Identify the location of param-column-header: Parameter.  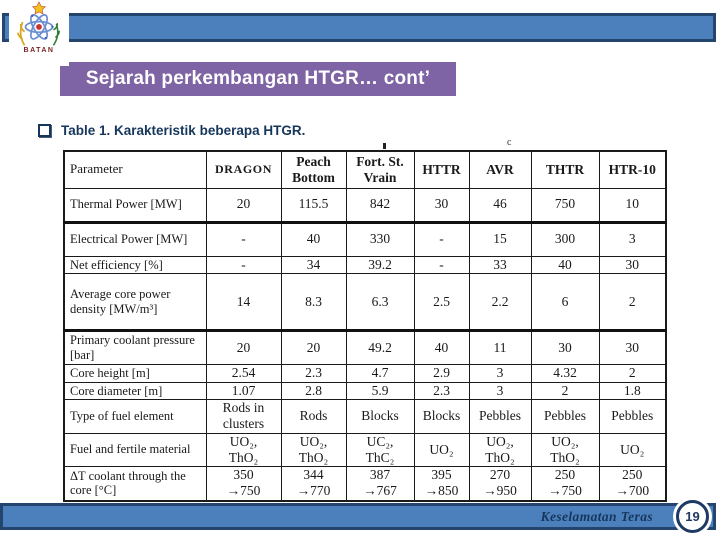
(135, 169).